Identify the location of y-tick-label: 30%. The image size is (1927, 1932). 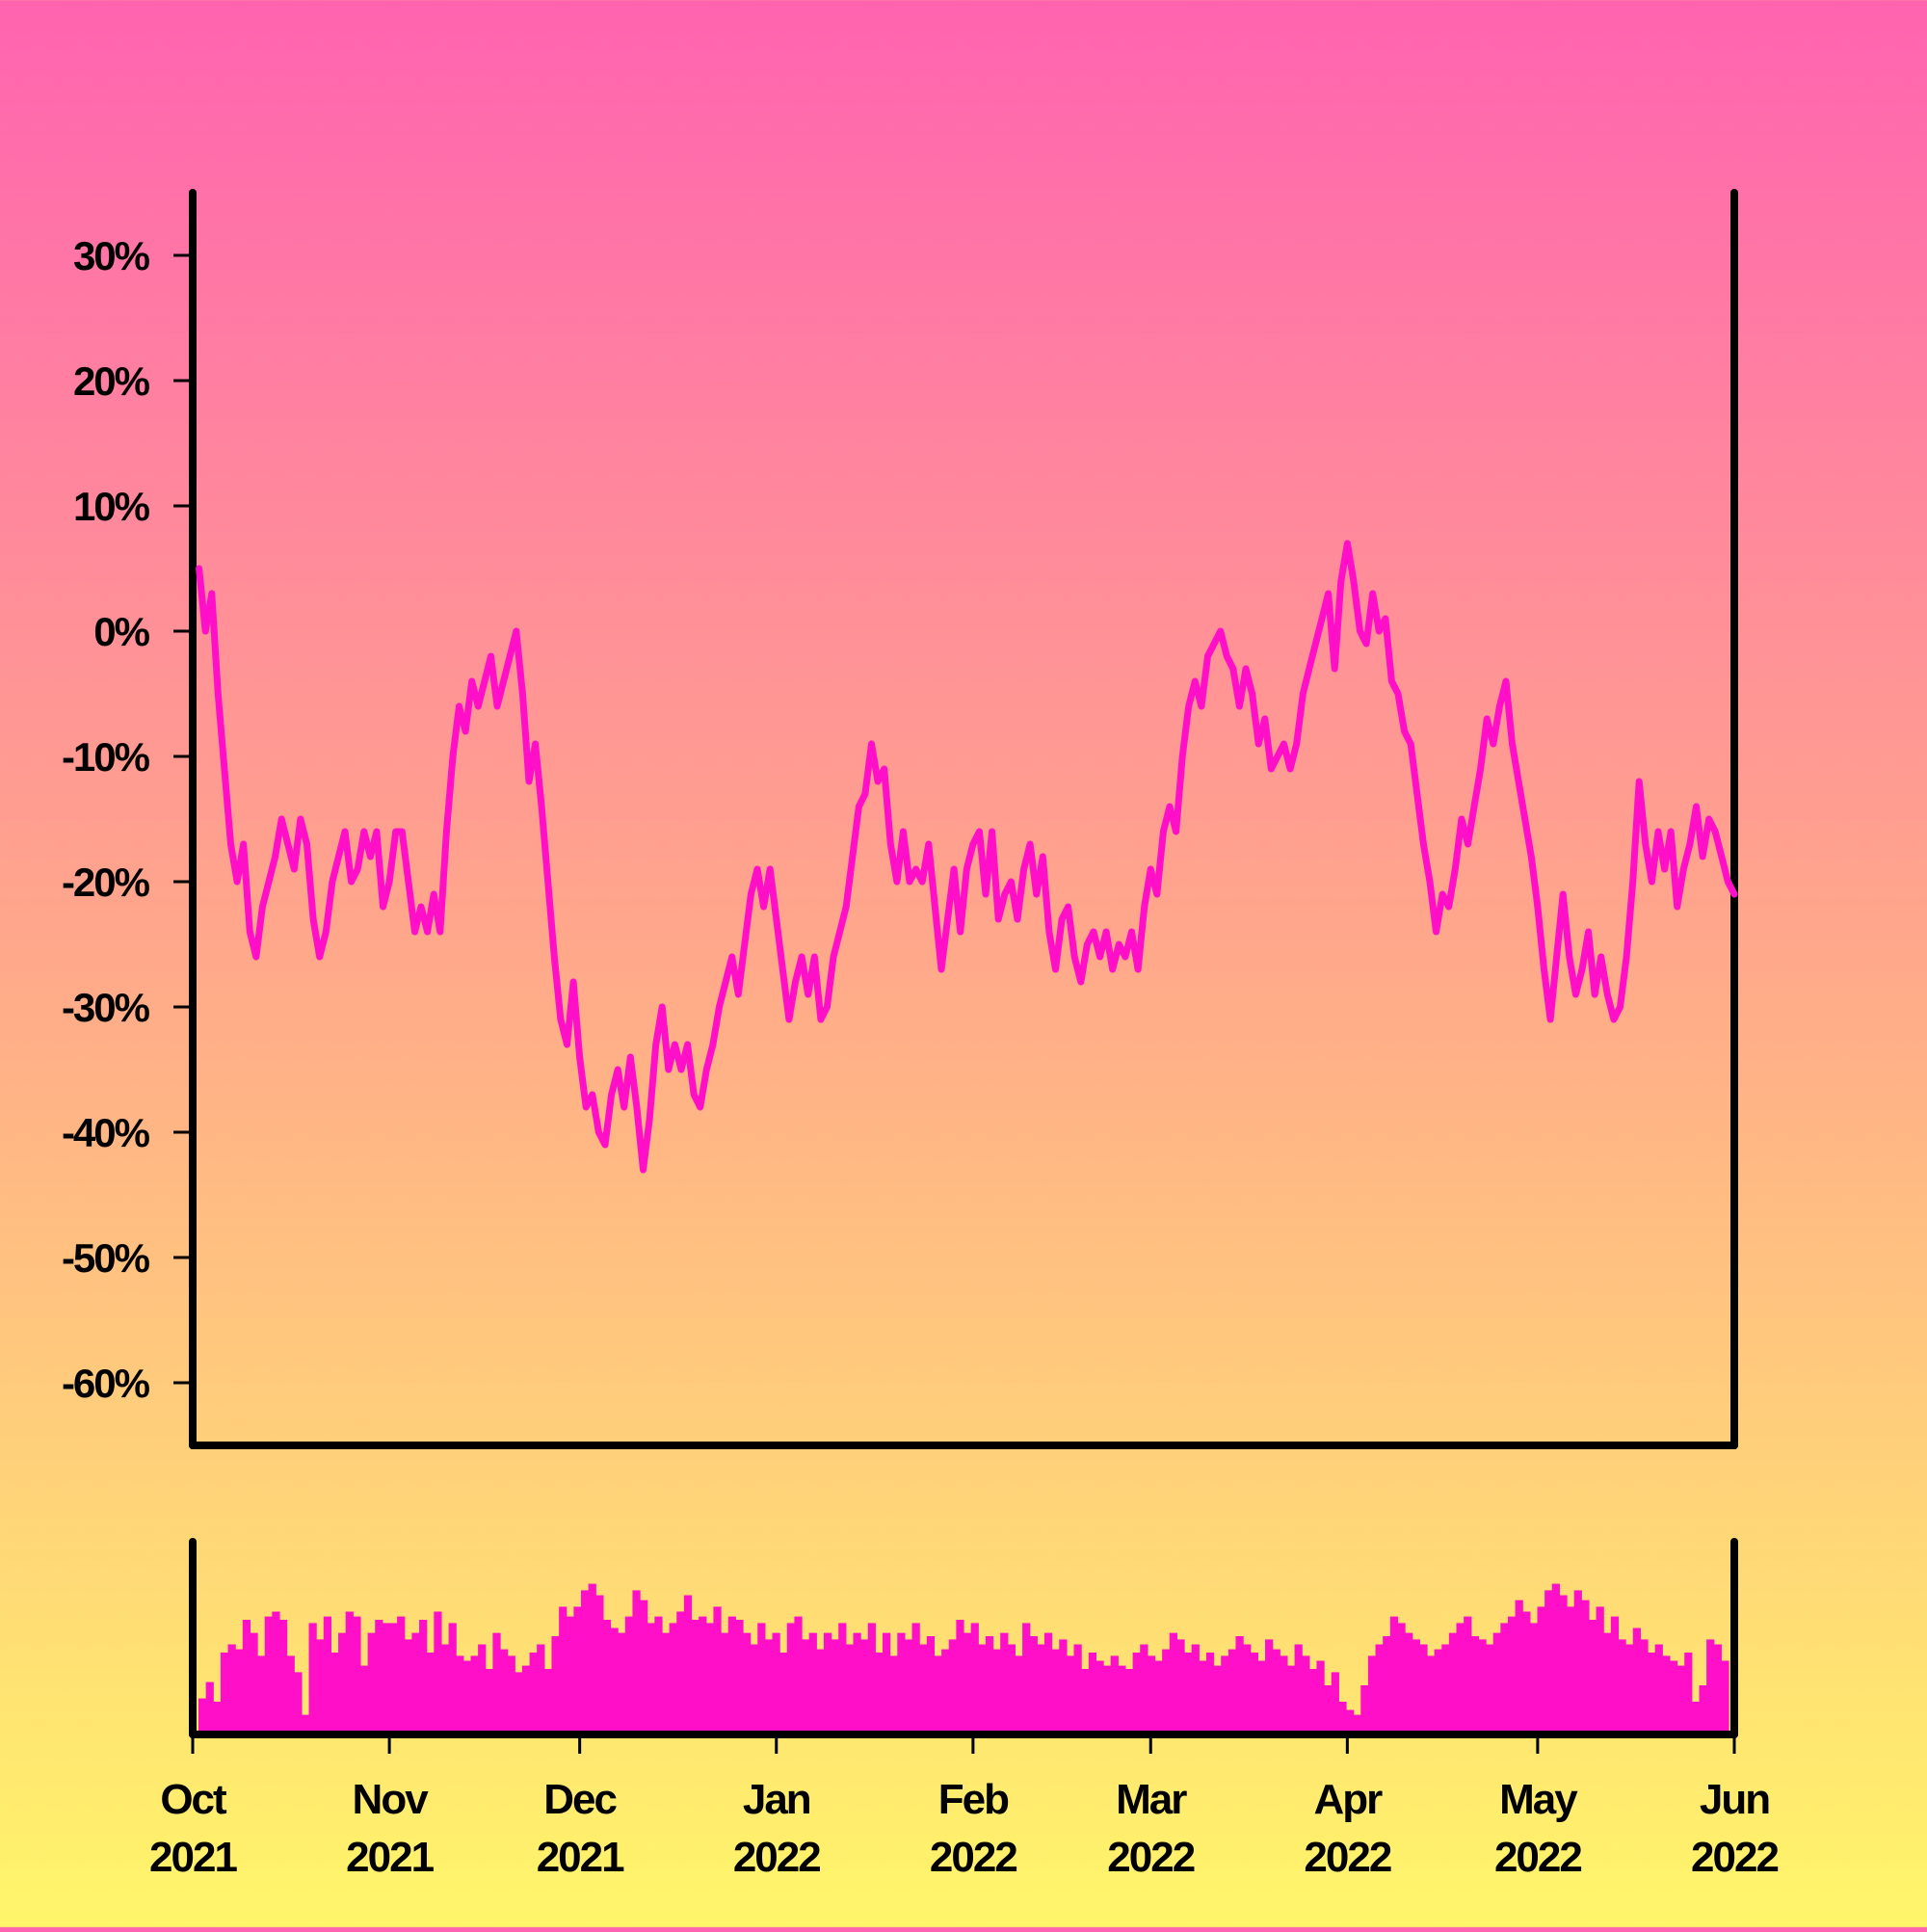
(112, 255).